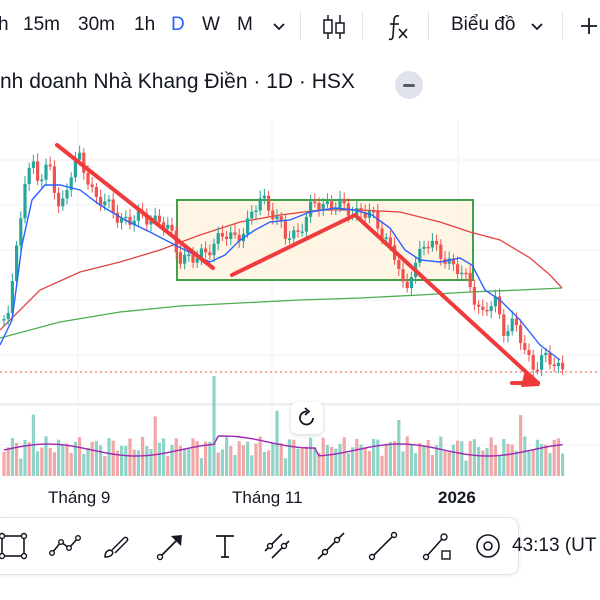 The height and width of the screenshot is (600, 600). Describe the element at coordinates (41, 24) in the screenshot. I see `timeframe-15m: 15m` at that location.